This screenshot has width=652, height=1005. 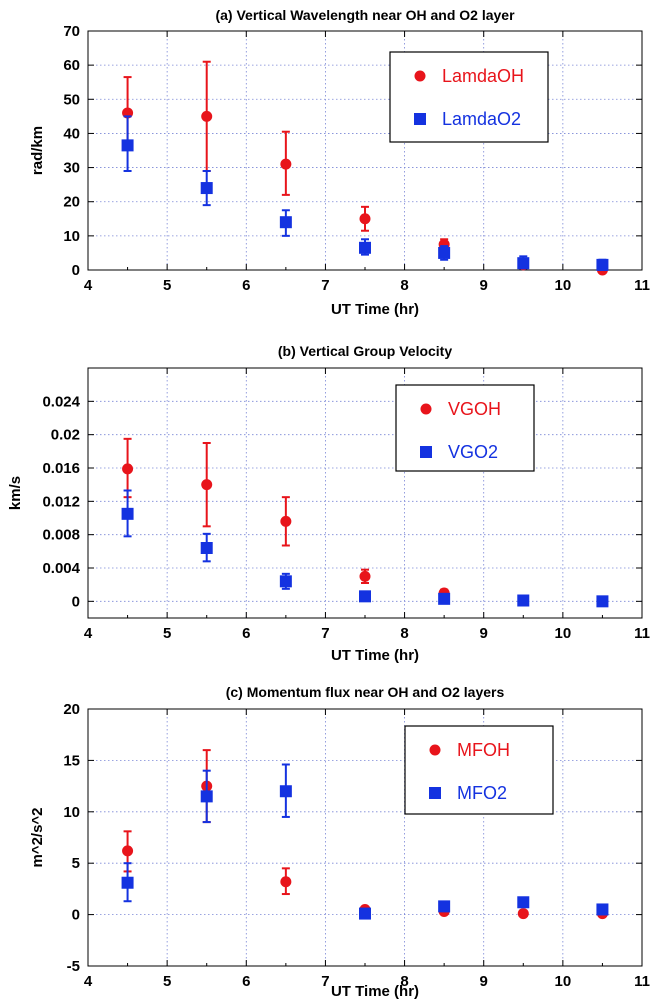 What do you see at coordinates (71, 133) in the screenshot?
I see `y-tick-label: 40` at bounding box center [71, 133].